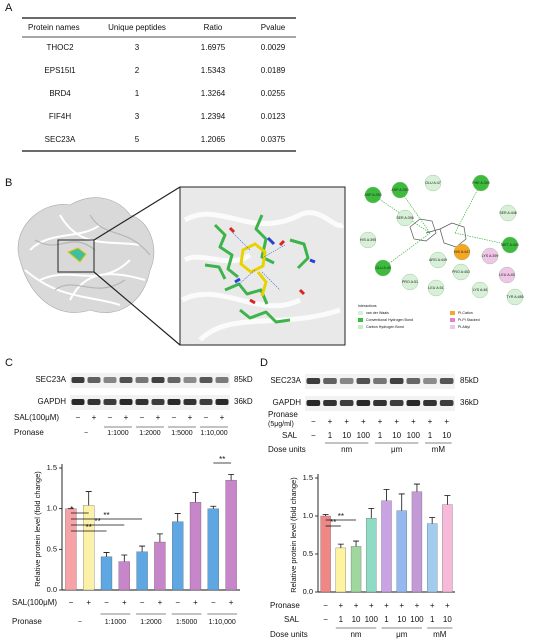 This screenshot has width=550, height=644. Describe the element at coordinates (292, 619) in the screenshot. I see `label: SAL` at that location.